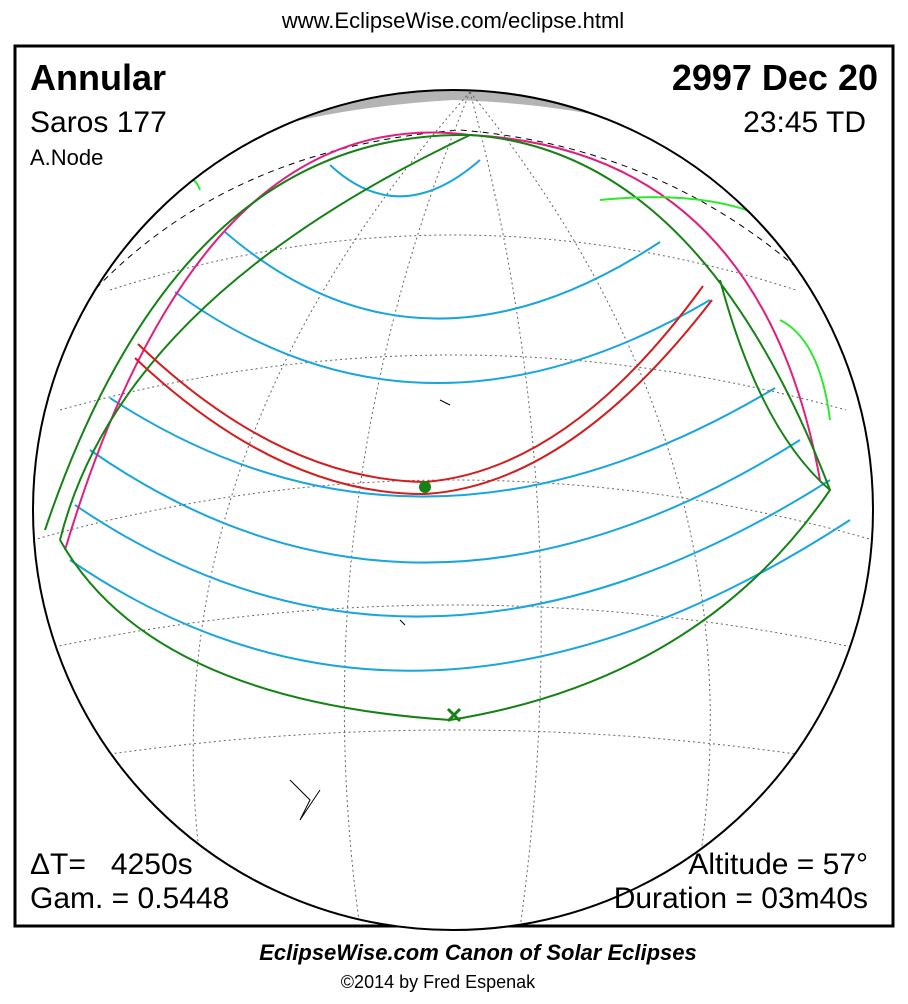  What do you see at coordinates (804, 122) in the screenshot?
I see `time: 23:45 TD` at bounding box center [804, 122].